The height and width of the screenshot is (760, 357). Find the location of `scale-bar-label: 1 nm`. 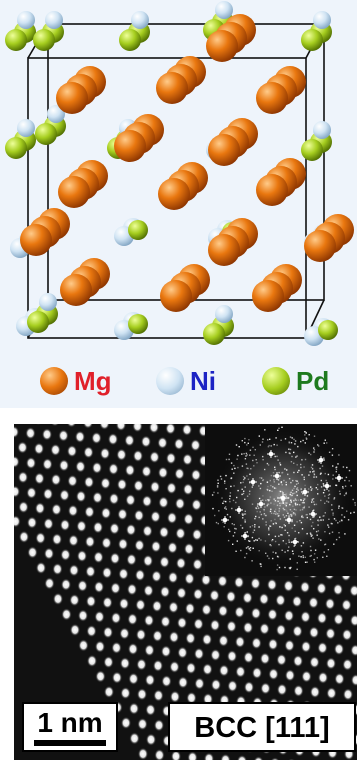

scale-bar-label: 1 nm is located at coordinates (70, 722).